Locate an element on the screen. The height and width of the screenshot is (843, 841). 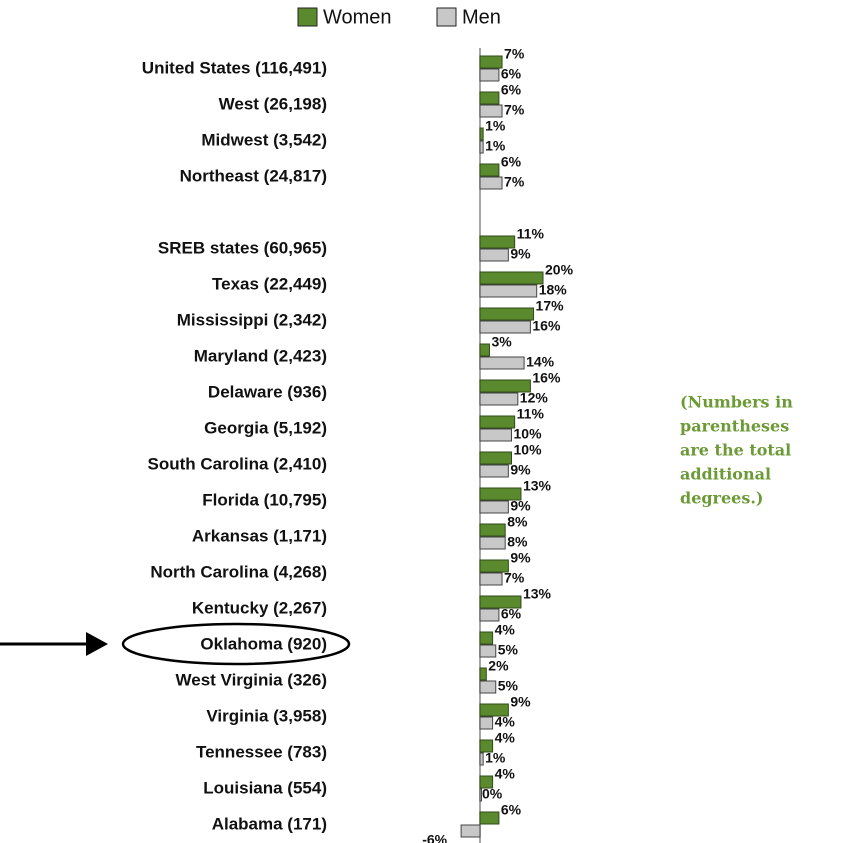
category-label: Florida (10,795) is located at coordinates (264, 499).